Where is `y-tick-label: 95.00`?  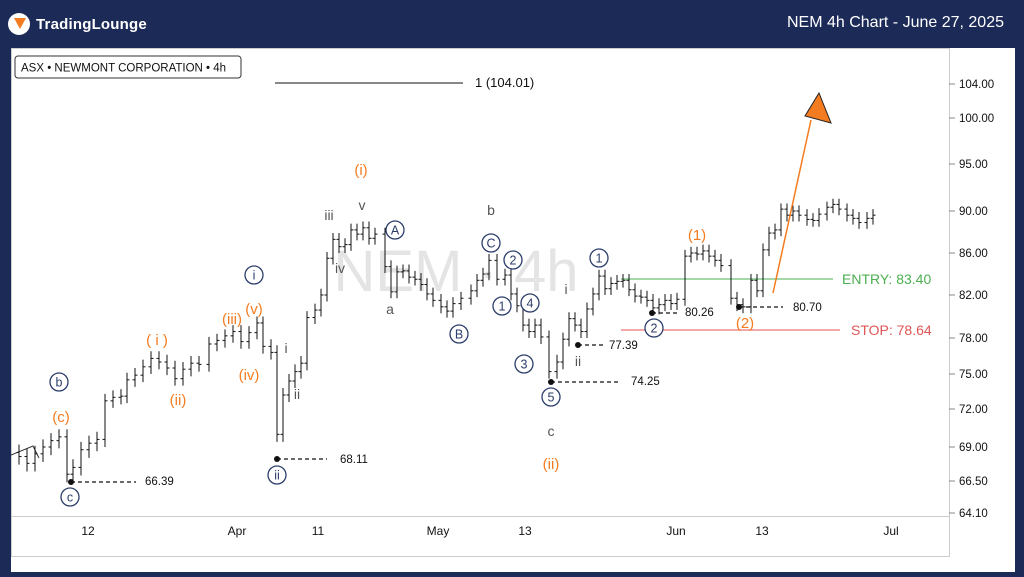
y-tick-label: 95.00 is located at coordinates (973, 165).